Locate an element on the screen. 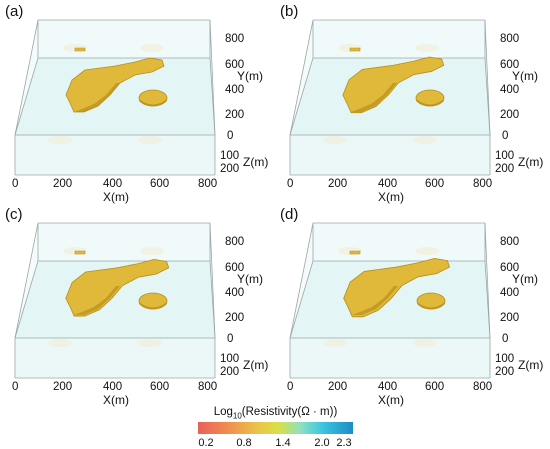 The width and height of the screenshot is (550, 449). y-tick-label: 800 is located at coordinates (235, 242).